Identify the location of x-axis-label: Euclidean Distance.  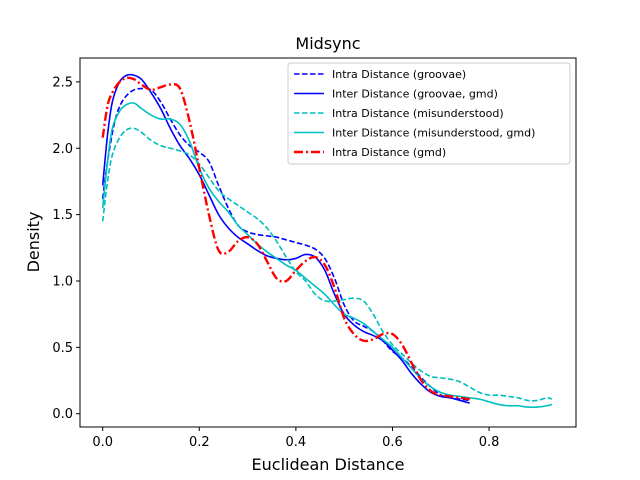
(328, 464).